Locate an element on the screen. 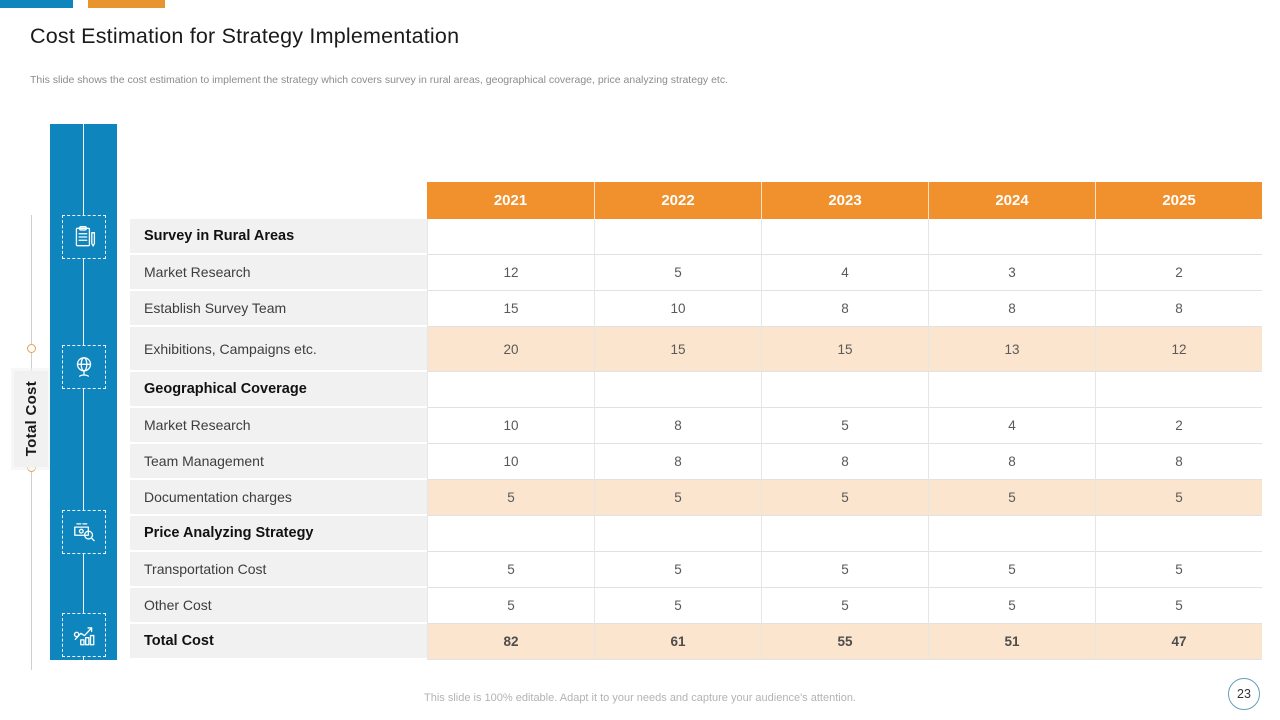 The width and height of the screenshot is (1280, 720). cell-value: 2 is located at coordinates (1178, 426).